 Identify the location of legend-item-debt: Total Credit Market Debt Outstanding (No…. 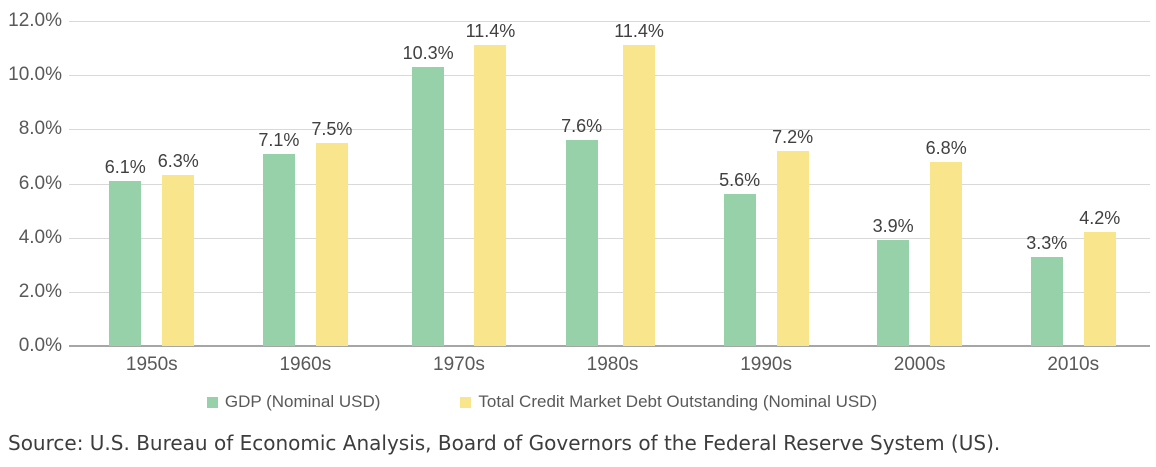
(668, 402).